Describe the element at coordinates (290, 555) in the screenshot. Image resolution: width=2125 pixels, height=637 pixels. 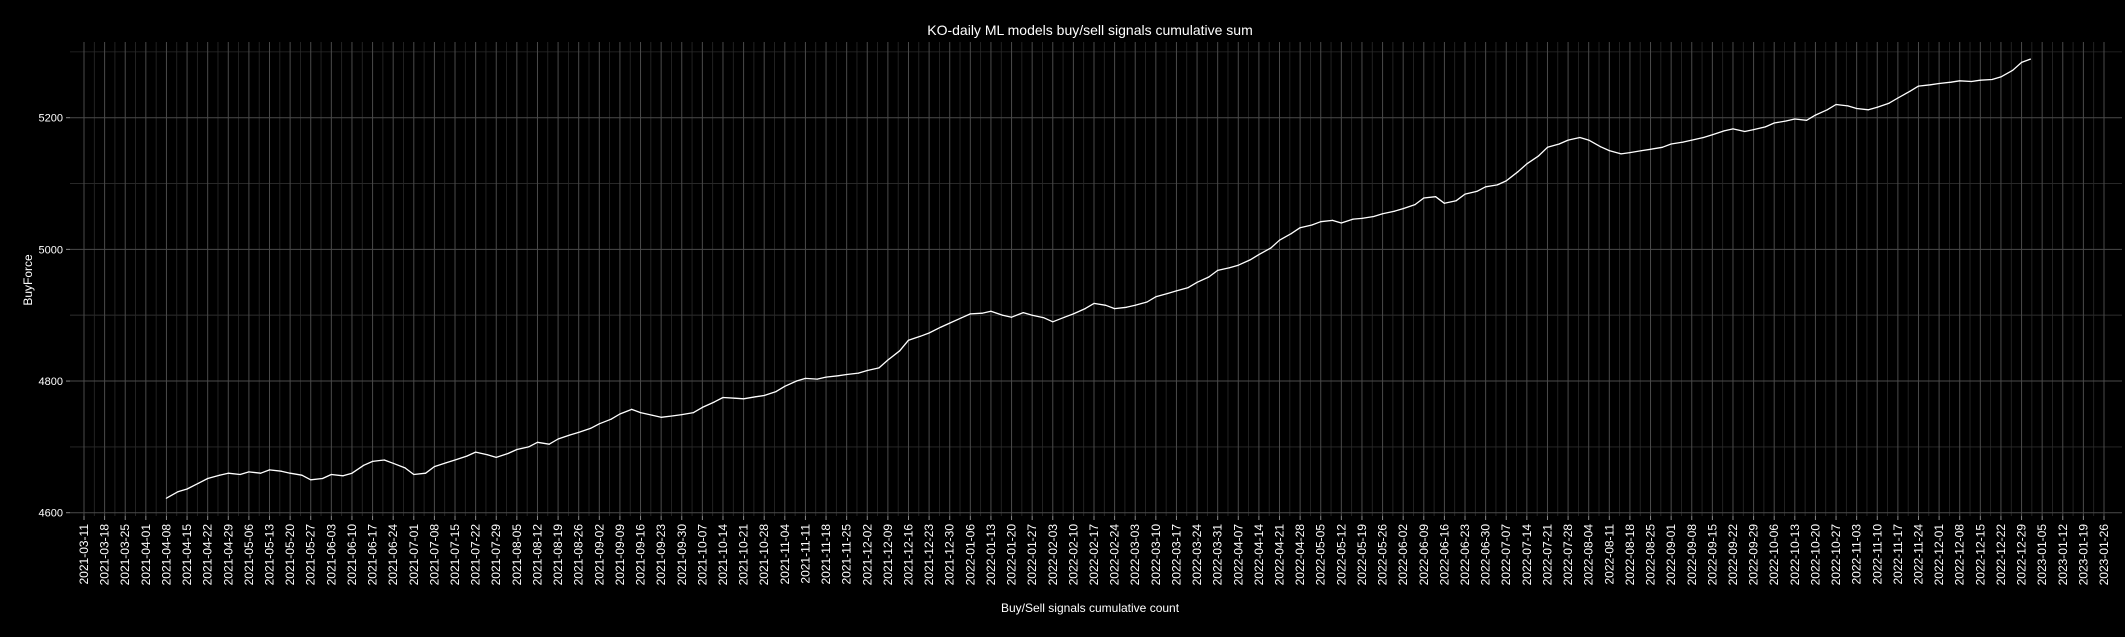
I see `x-tick-label: 2021-05-20` at that location.